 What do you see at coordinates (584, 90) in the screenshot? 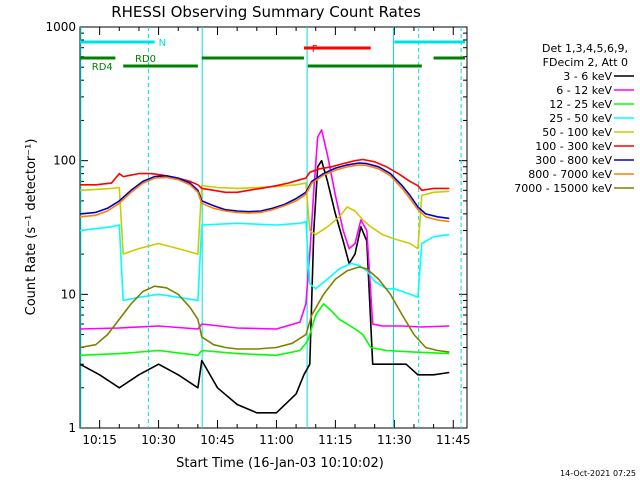
I see `legend-label-1: 6 - 12 keV` at bounding box center [584, 90].